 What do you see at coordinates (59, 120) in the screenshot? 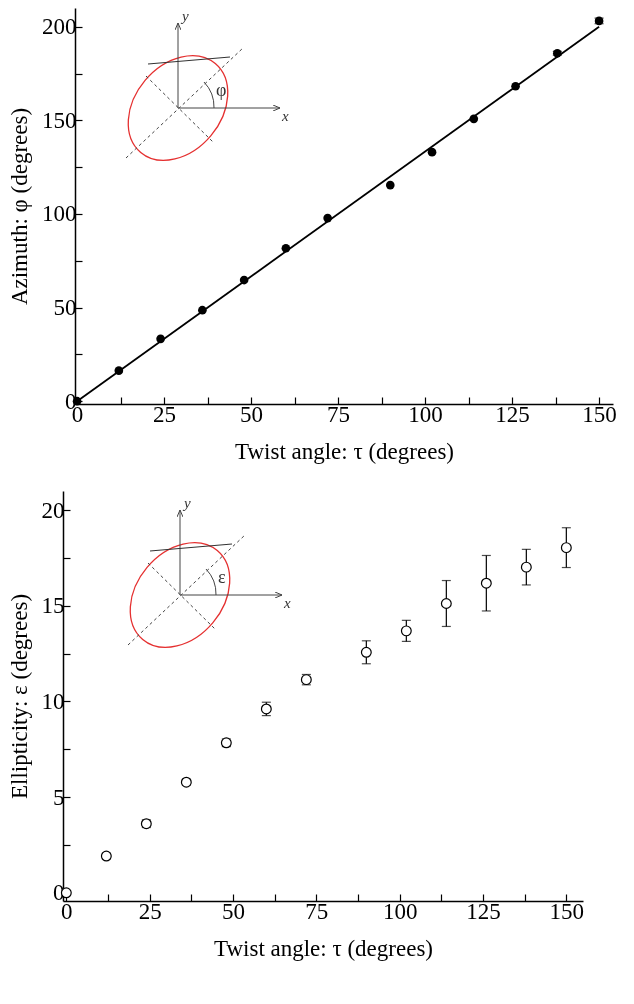
I see `y-tick-label: 150` at bounding box center [59, 120].